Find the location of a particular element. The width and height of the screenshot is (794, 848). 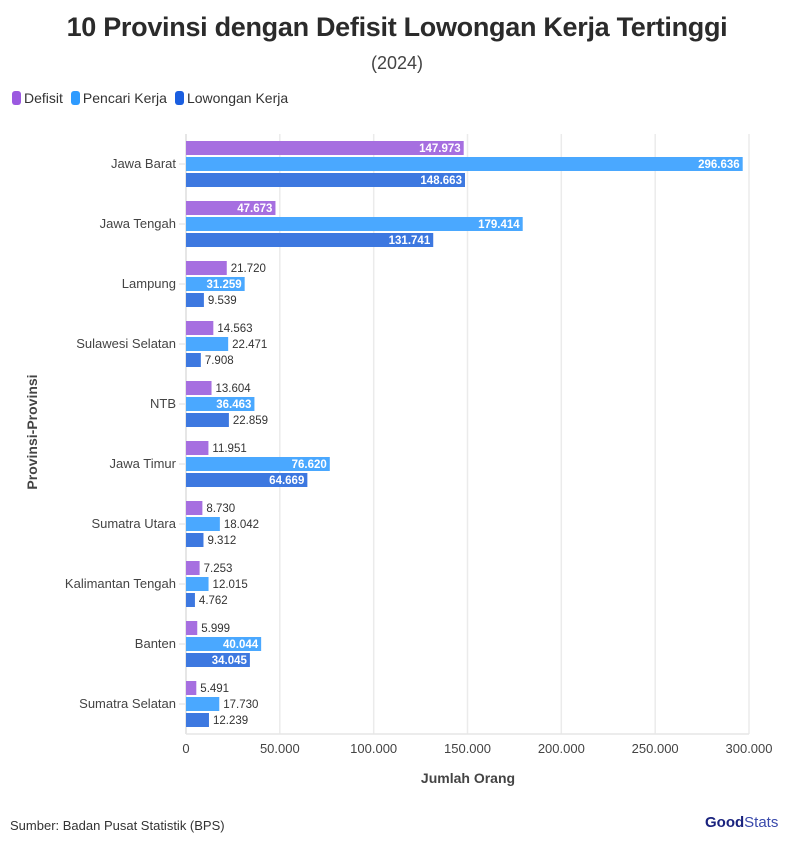

y-tick-label: Jawa Barat is located at coordinates (143, 163).